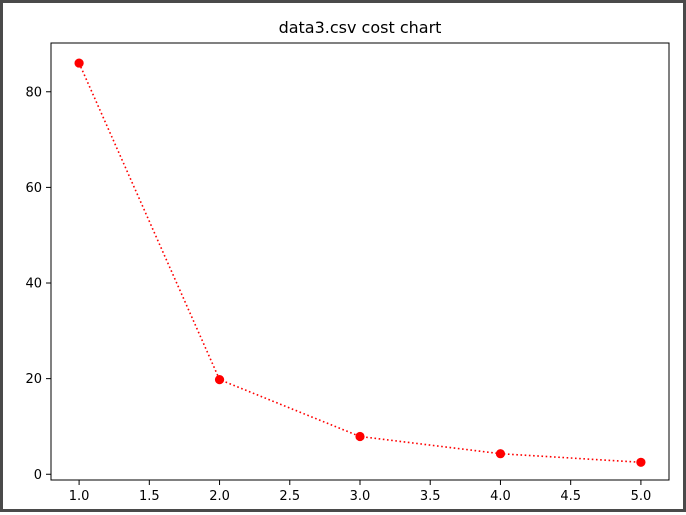  I want to click on y-tick-label: 20, so click(33, 379).